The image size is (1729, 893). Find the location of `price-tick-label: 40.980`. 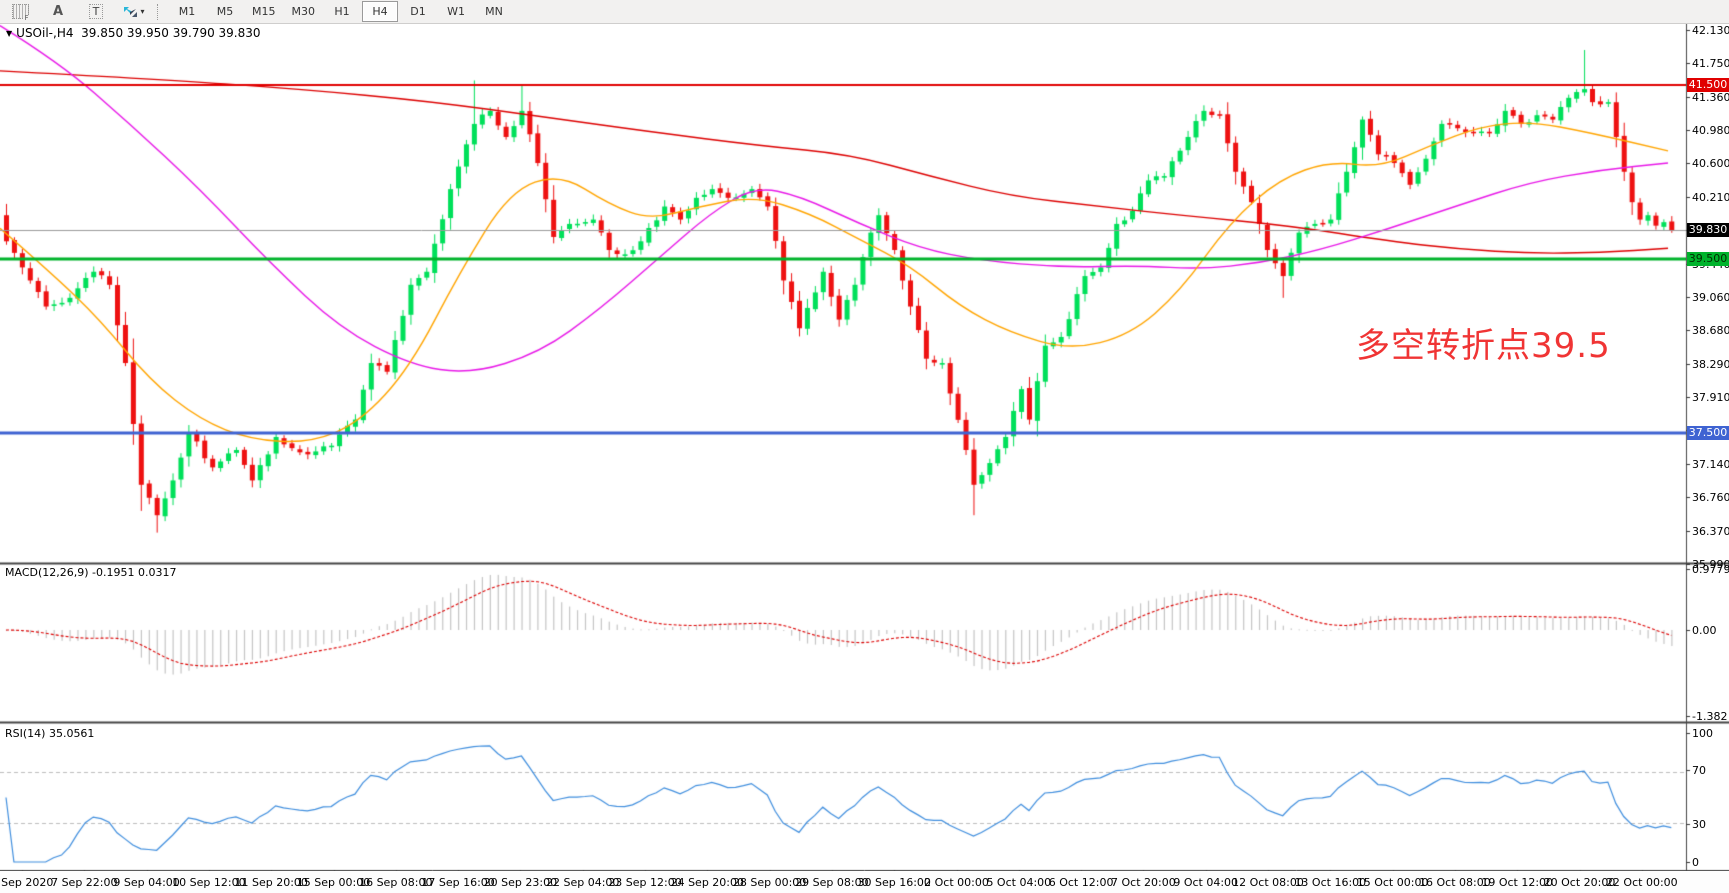

price-tick-label: 40.980 is located at coordinates (1710, 130).